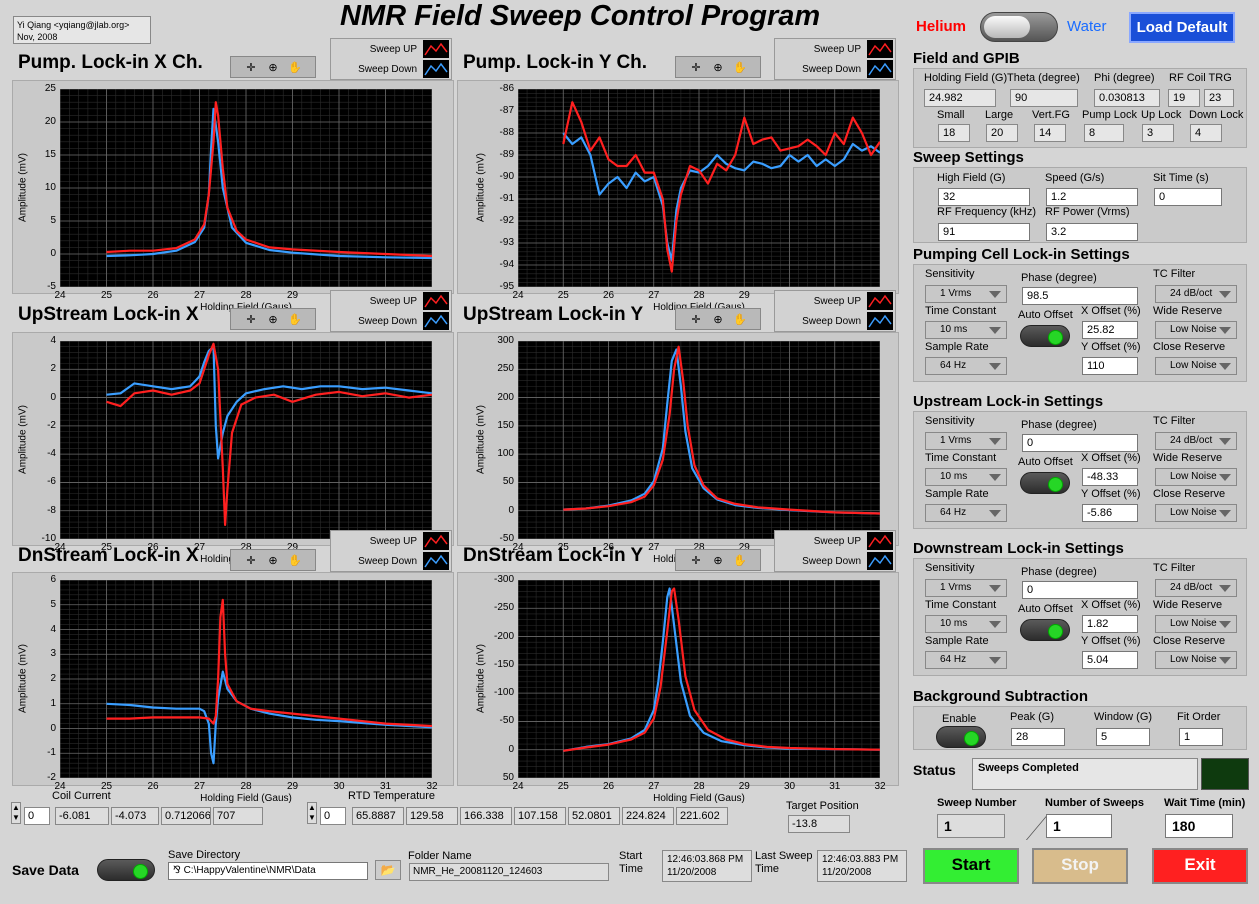 The image size is (1259, 904). I want to click on peak-input: 28, so click(1038, 737).